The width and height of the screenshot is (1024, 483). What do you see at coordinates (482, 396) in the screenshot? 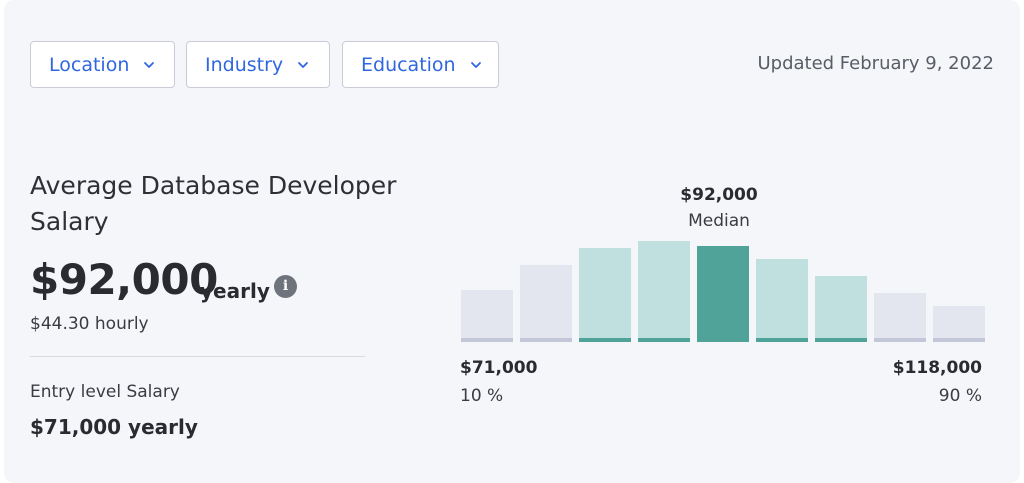
I see `low-range-percentile: 10 %` at bounding box center [482, 396].